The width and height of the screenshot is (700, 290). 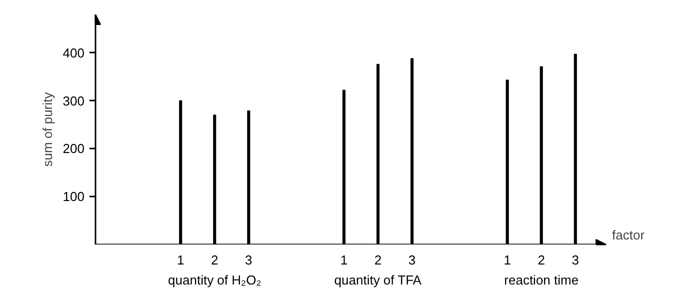 What do you see at coordinates (629, 235) in the screenshot?
I see `x-axis-title: factor` at bounding box center [629, 235].